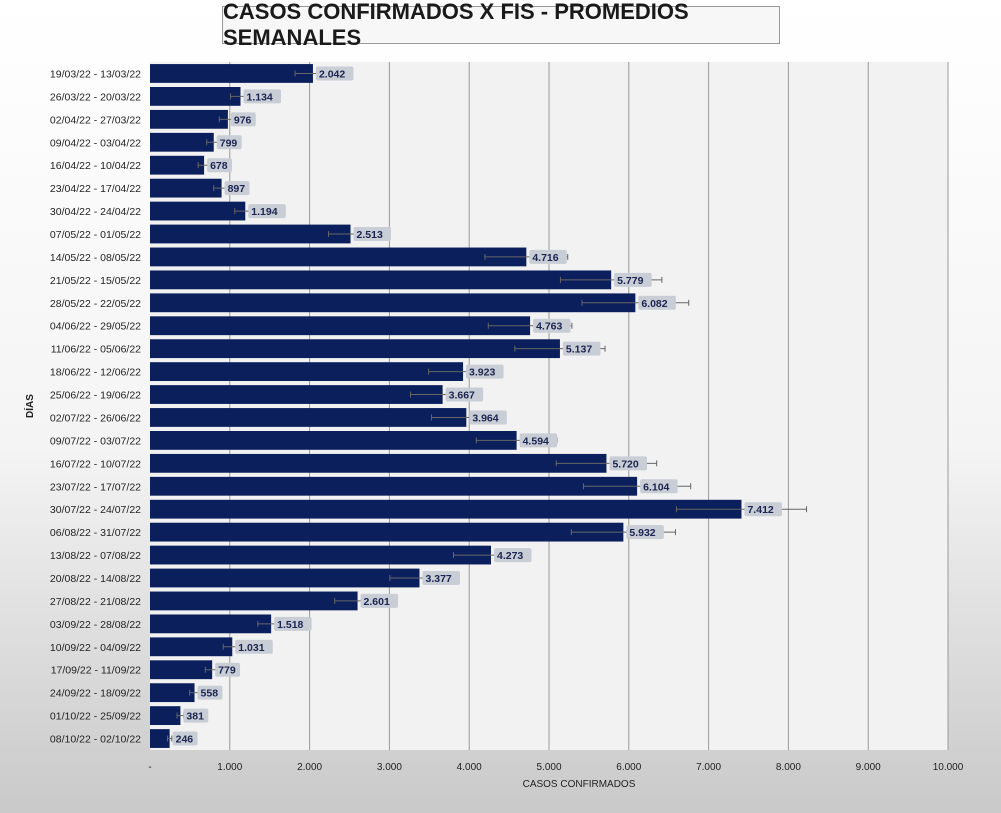  Describe the element at coordinates (948, 767) in the screenshot. I see `x-tick-label: 10.000` at that location.